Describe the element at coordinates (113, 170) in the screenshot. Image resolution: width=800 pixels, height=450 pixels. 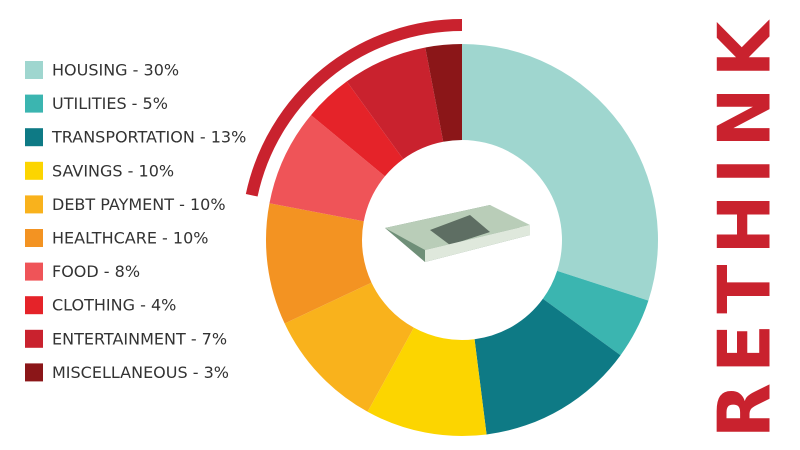
I see `legend-label: SAVINGS - 10%` at that location.